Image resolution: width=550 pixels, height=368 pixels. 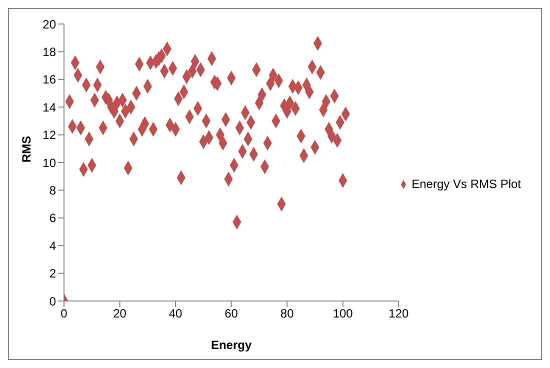 What do you see at coordinates (64, 313) in the screenshot?
I see `x-tick-label: 0` at bounding box center [64, 313].